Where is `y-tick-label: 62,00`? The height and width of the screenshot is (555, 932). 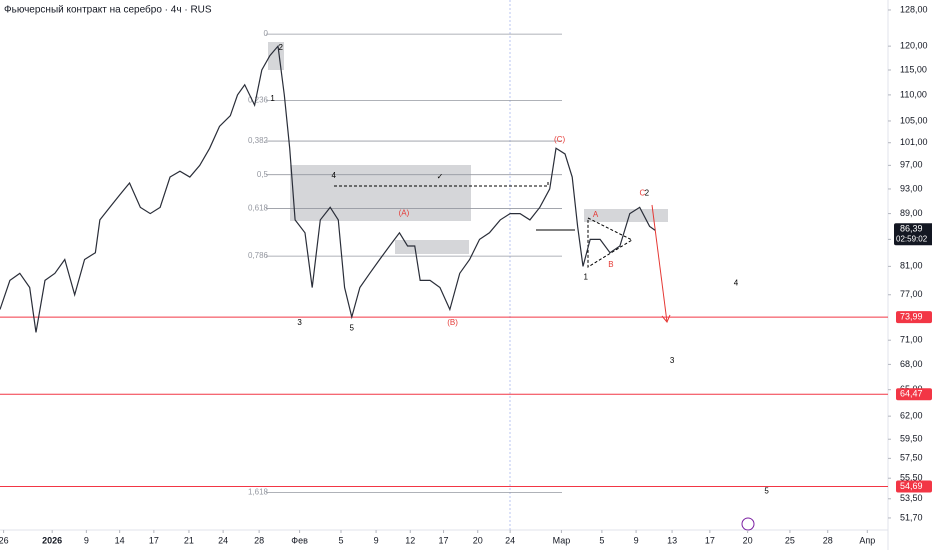 y-tick-label: 62,00 is located at coordinates (911, 416).